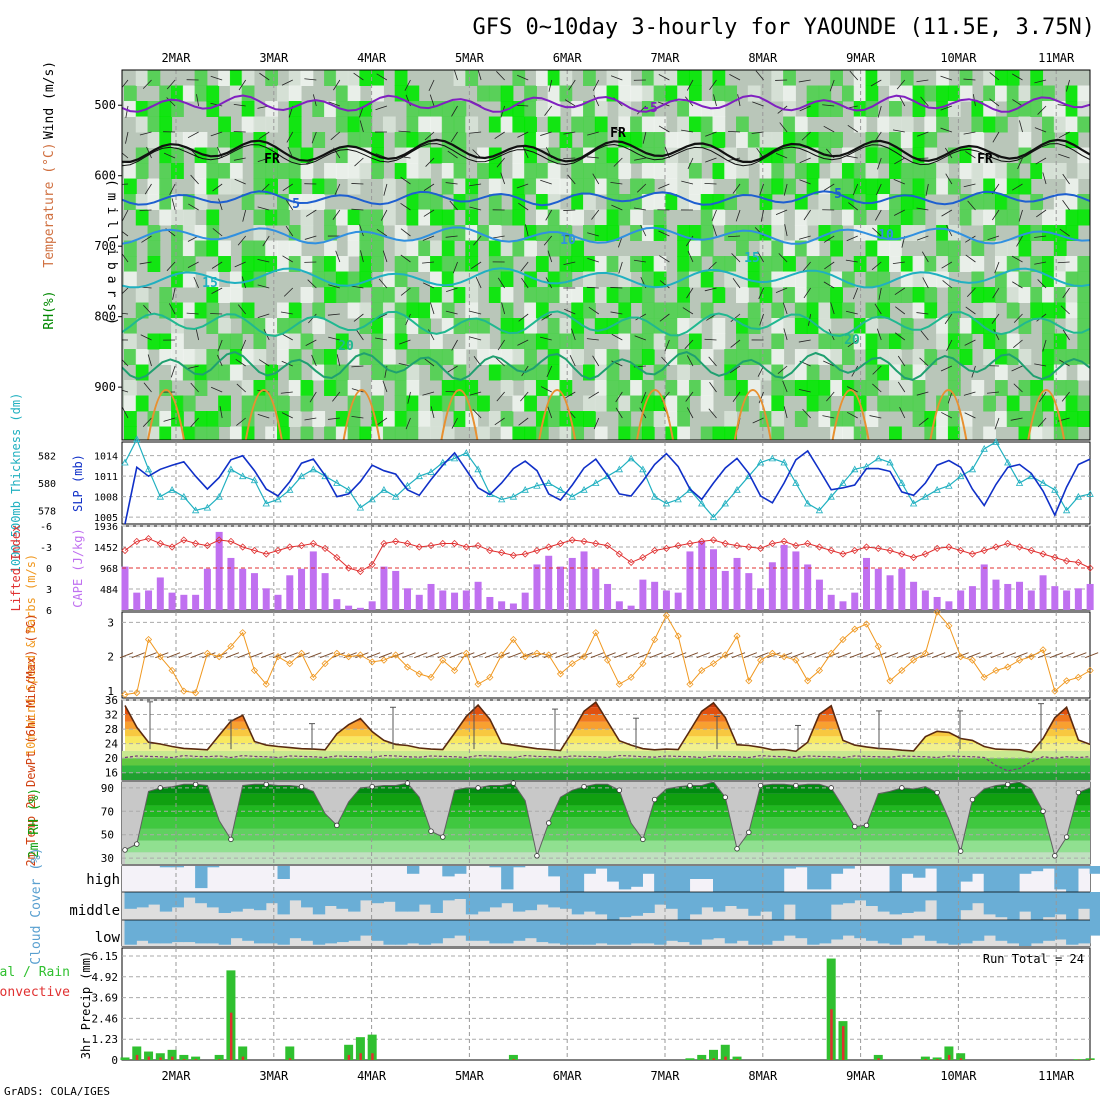  I want to click on precip-total-bar, so click(513, 1057).